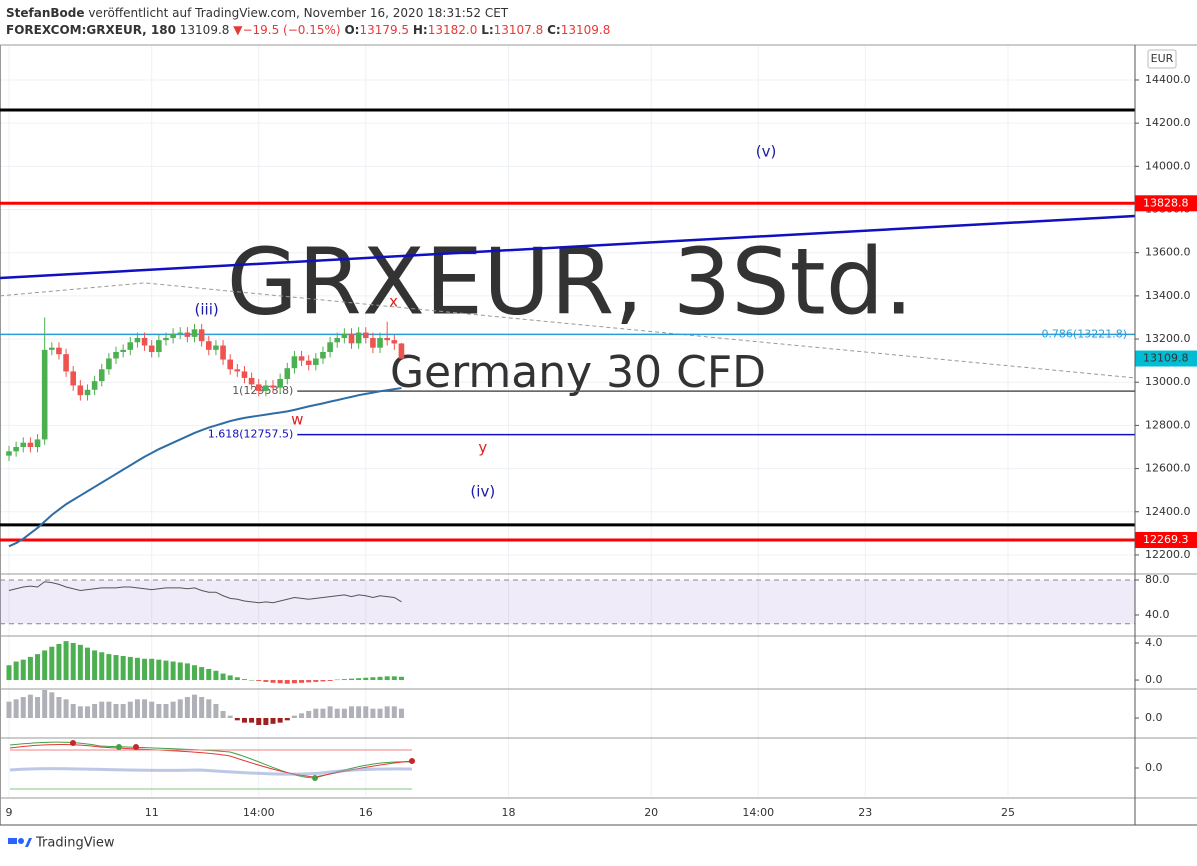 The width and height of the screenshot is (1197, 866). What do you see at coordinates (1166, 358) in the screenshot?
I see `current-price-box` at bounding box center [1166, 358].